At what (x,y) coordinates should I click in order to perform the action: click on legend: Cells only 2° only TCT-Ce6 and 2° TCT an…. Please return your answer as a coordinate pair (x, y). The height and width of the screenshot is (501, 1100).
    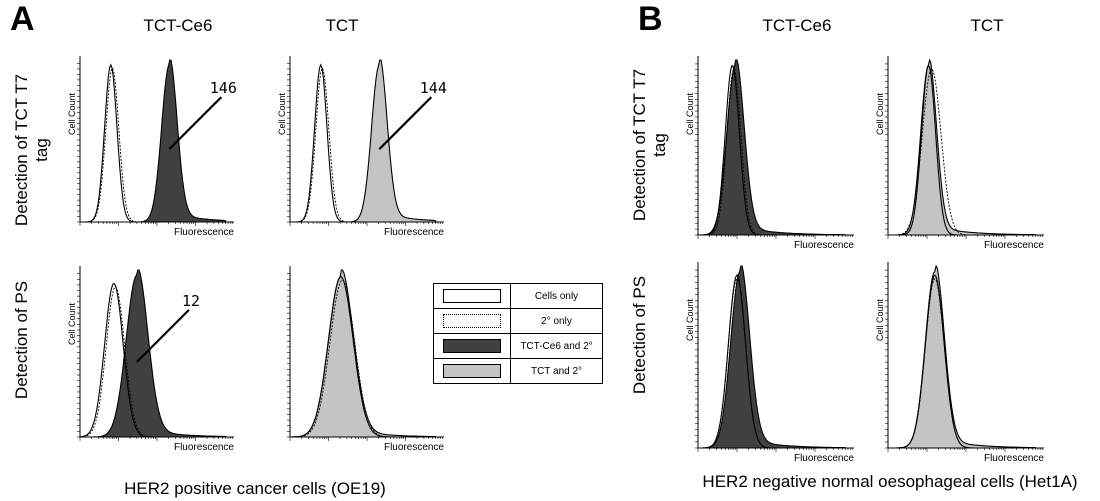
    Looking at the image, I should click on (518, 333).